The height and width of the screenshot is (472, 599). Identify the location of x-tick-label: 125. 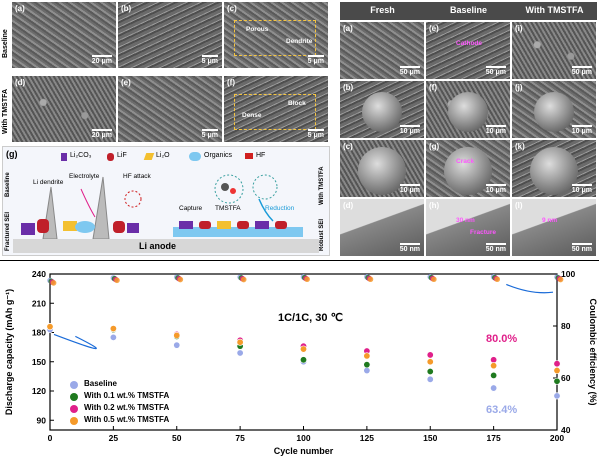
(367, 438).